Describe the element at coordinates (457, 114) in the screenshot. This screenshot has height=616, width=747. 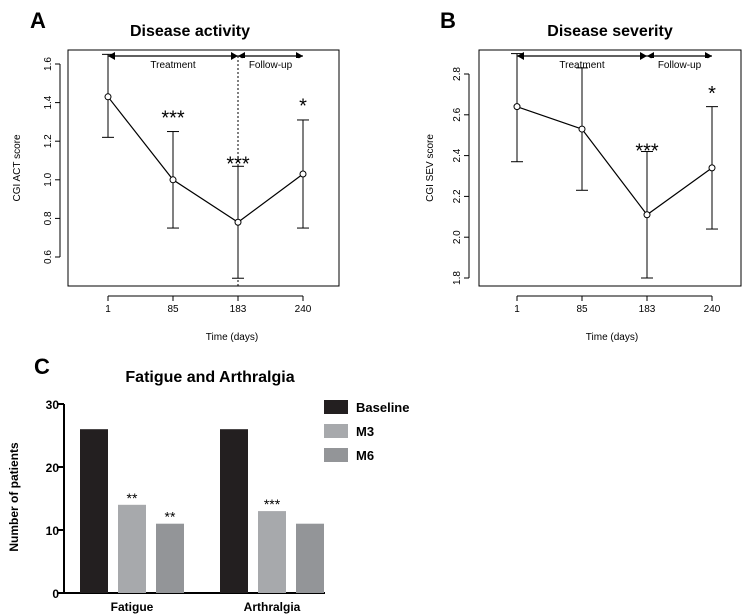
I see `panel-b-y-tick-label: 2.6` at that location.